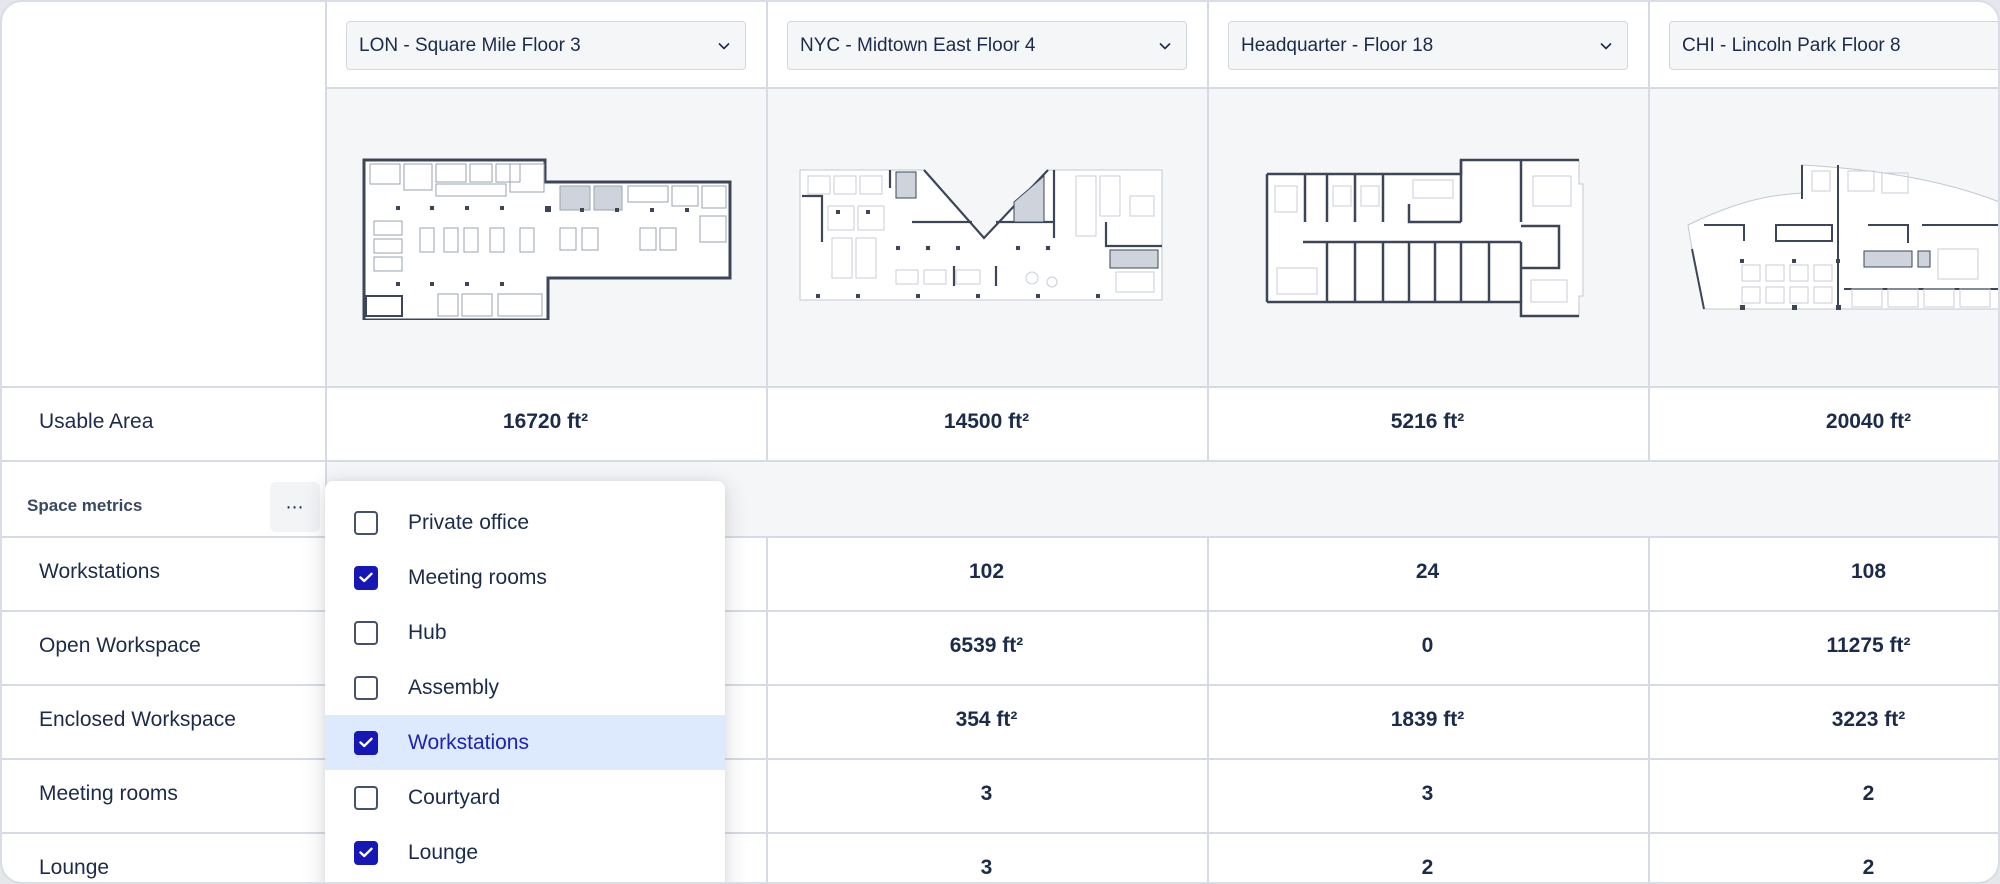 The height and width of the screenshot is (884, 2000). I want to click on ellipsis-icon: ⋯, so click(295, 506).